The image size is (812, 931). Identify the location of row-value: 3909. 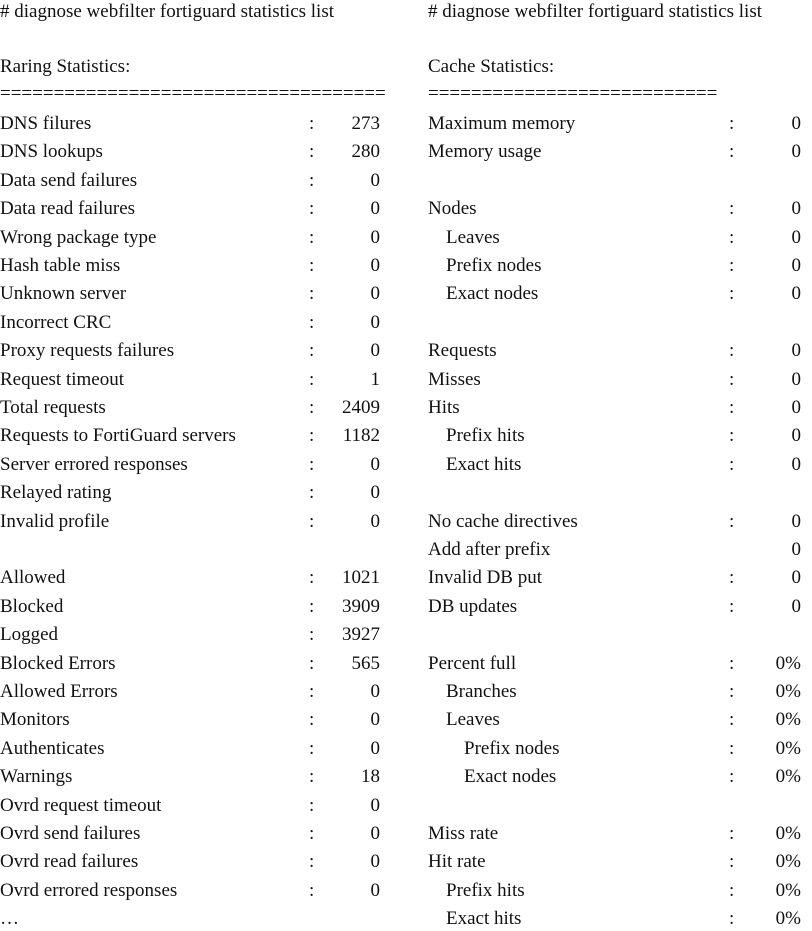
(361, 606).